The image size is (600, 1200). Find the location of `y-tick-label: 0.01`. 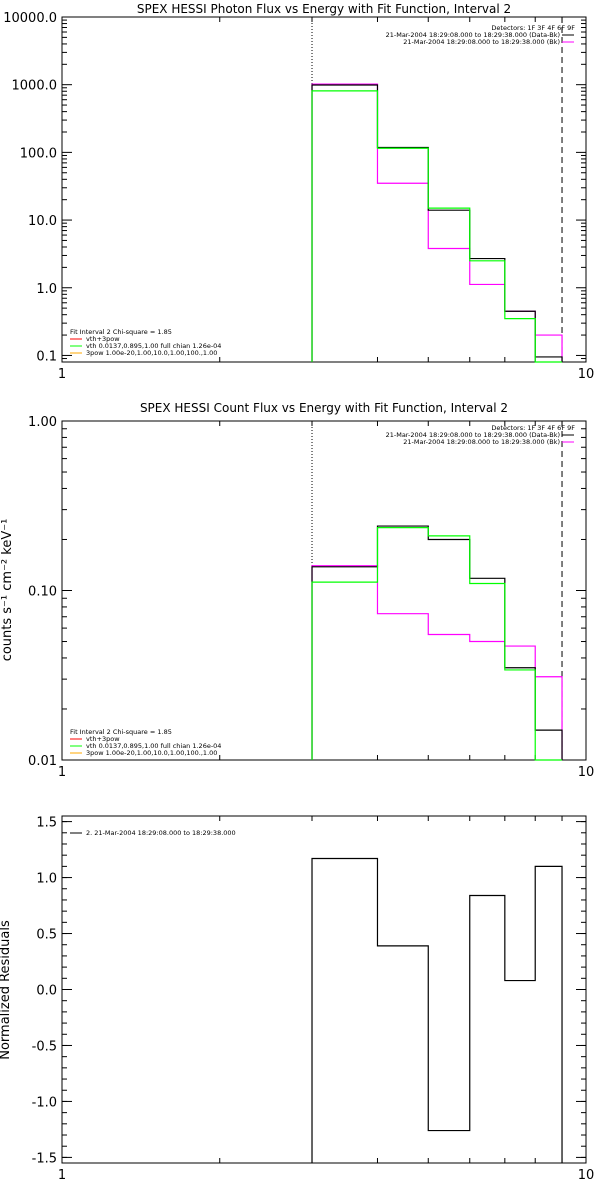

y-tick-label: 0.01 is located at coordinates (42, 761).